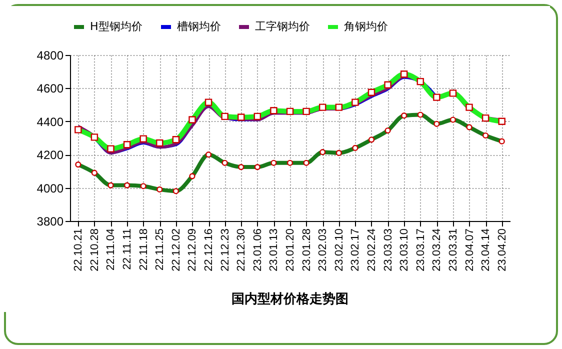 This screenshot has height=349, width=562. Describe the element at coordinates (209, 250) in the screenshot. I see `x-tick-label: 22.12.16` at that location.